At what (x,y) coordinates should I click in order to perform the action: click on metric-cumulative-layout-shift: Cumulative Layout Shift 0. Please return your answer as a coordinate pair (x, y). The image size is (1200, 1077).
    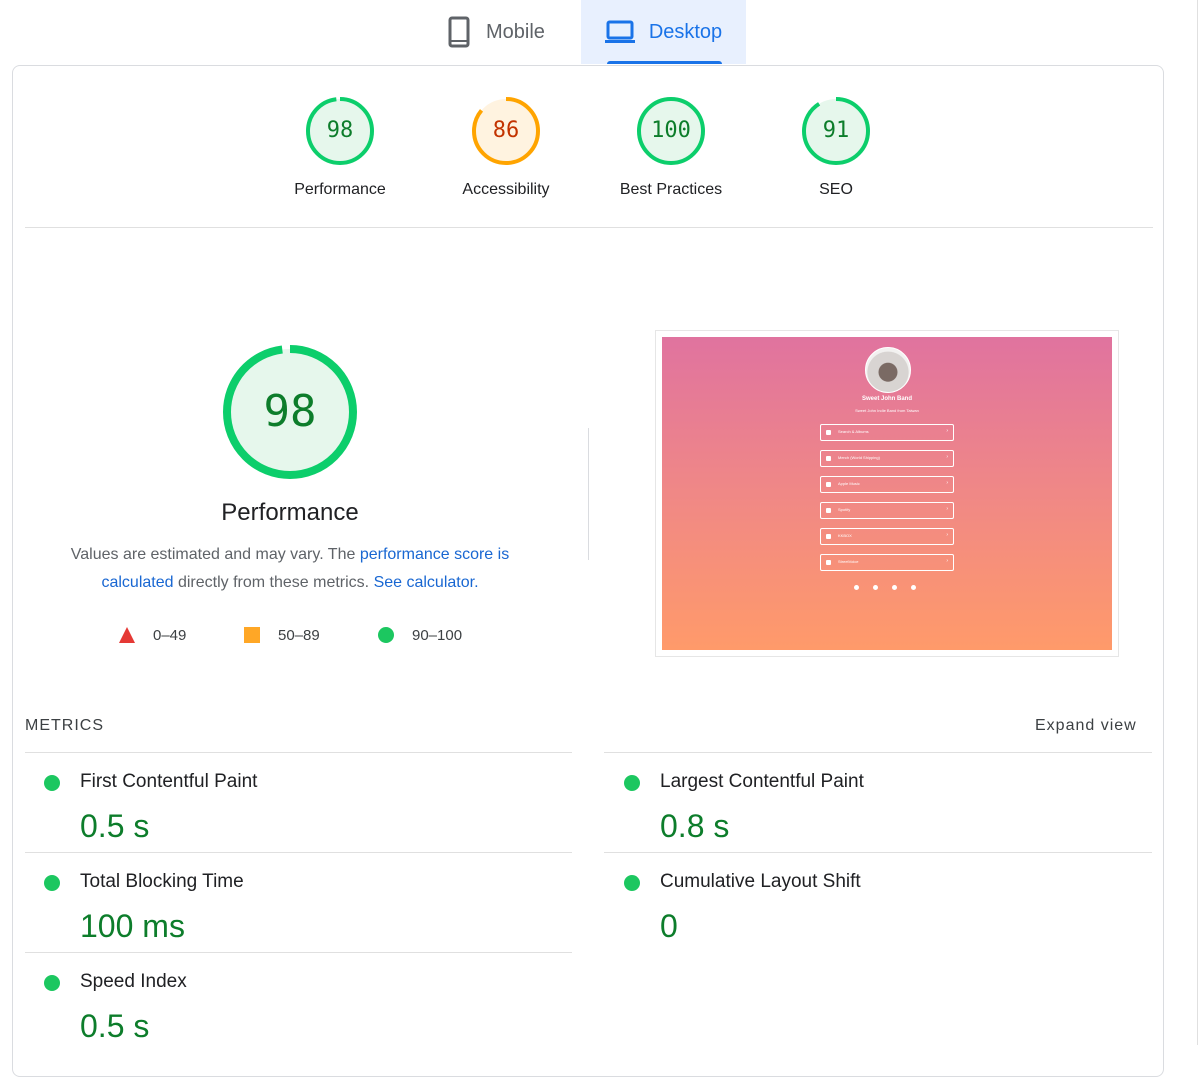
    Looking at the image, I should click on (874, 905).